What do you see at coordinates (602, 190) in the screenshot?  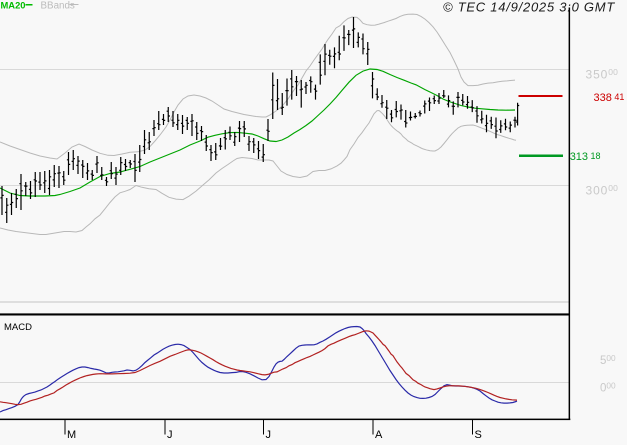 I see `svg-text: 30000` at bounding box center [602, 190].